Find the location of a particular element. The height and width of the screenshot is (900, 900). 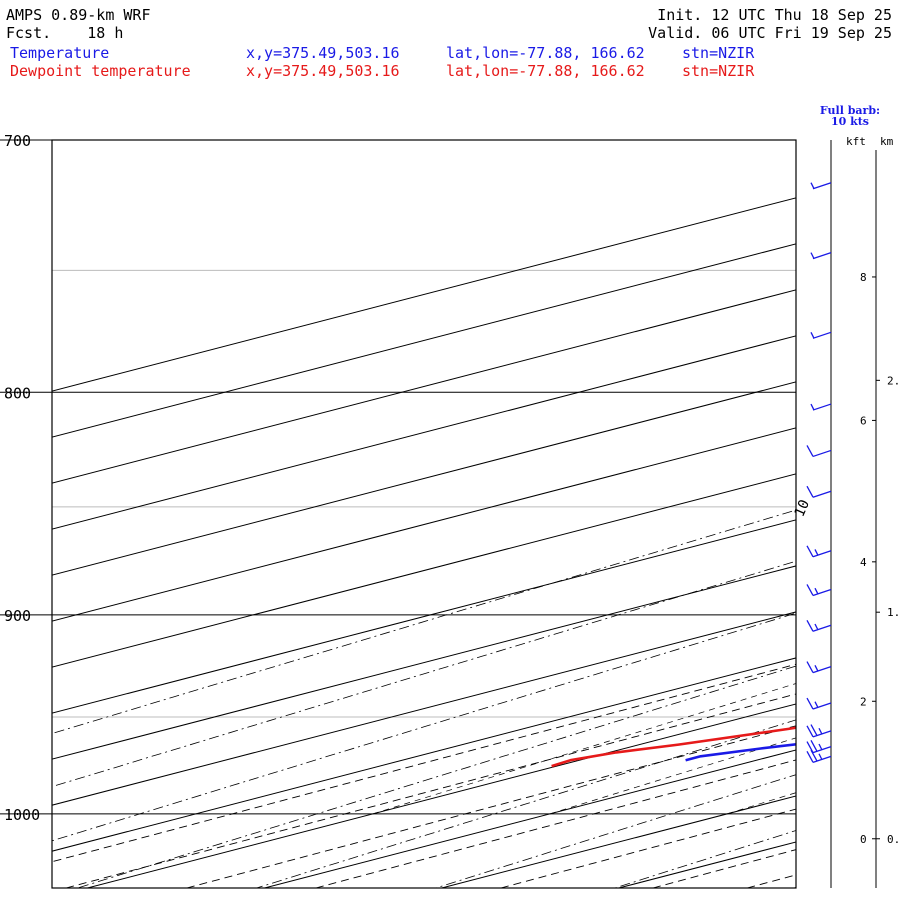

barb-legend-line2: 10 kts is located at coordinates (850, 121).